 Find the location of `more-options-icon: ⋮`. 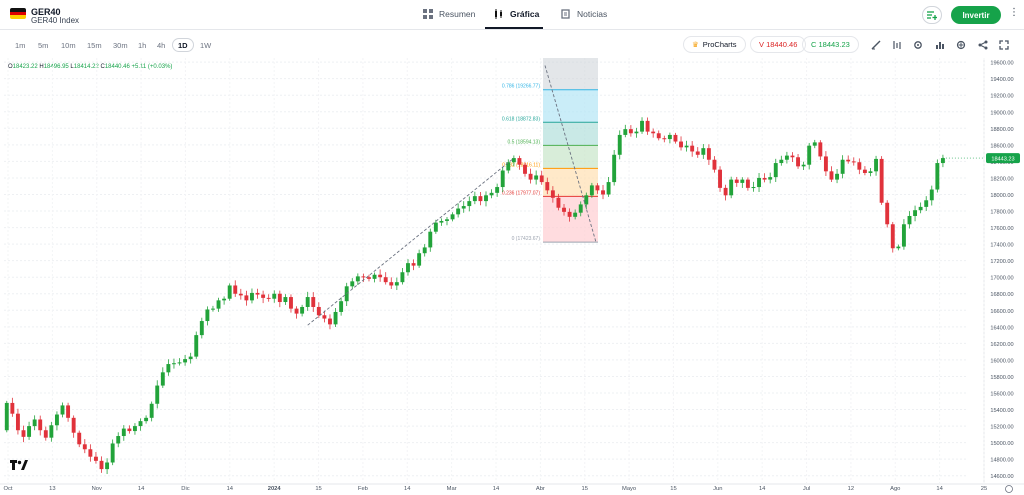

more-options-icon: ⋮ is located at coordinates (1014, 12).